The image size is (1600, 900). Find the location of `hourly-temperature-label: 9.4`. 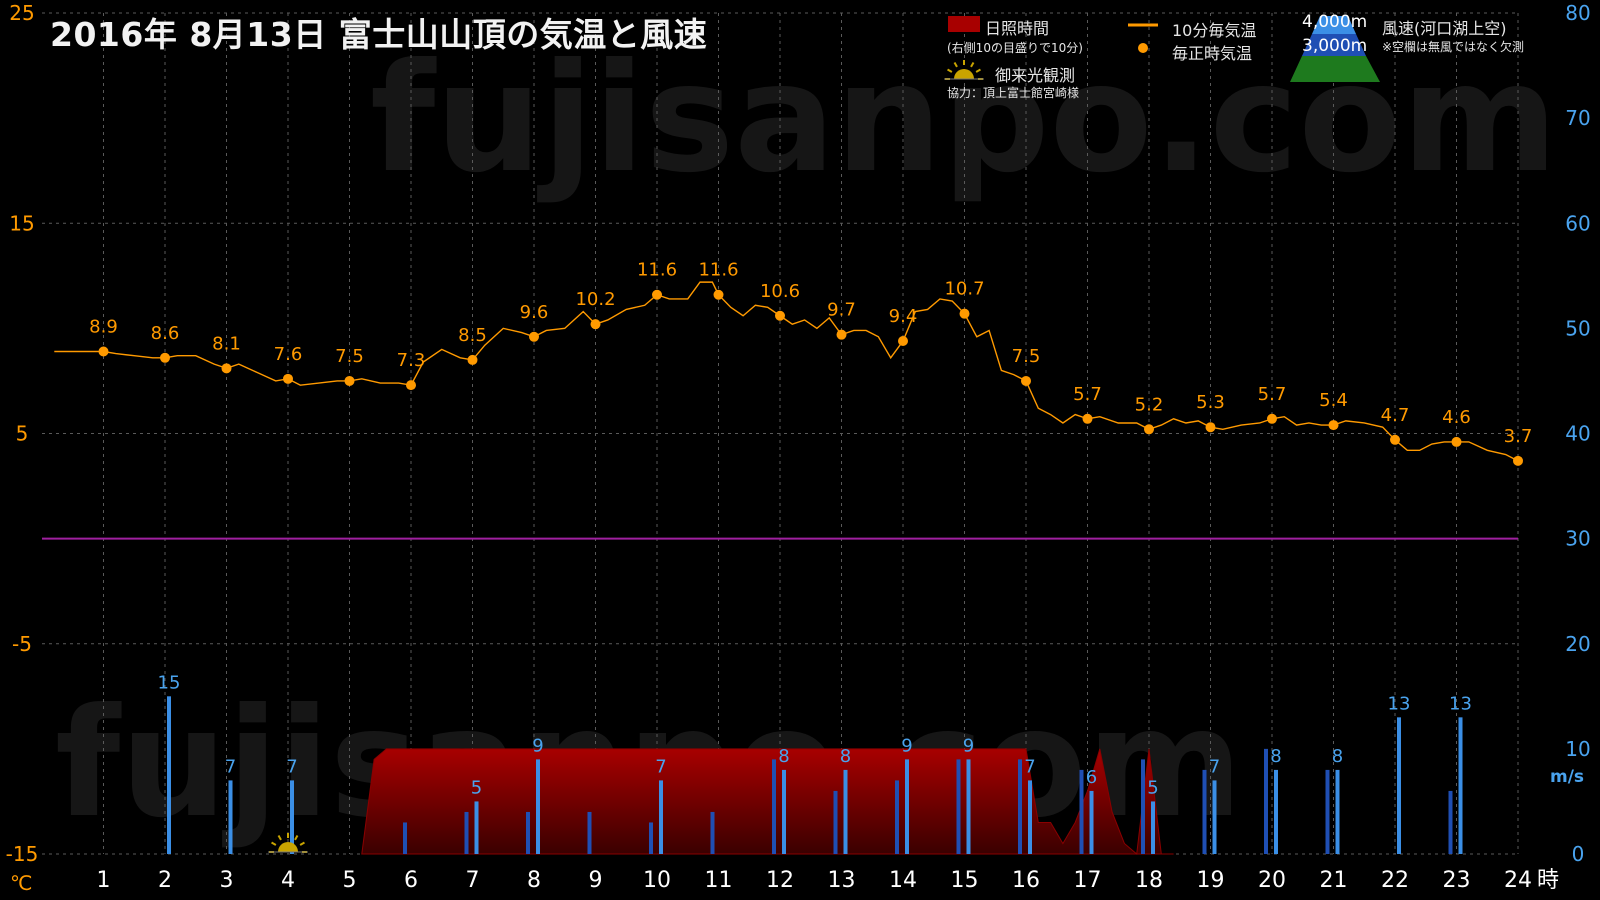

hourly-temperature-label: 9.4 is located at coordinates (903, 316).